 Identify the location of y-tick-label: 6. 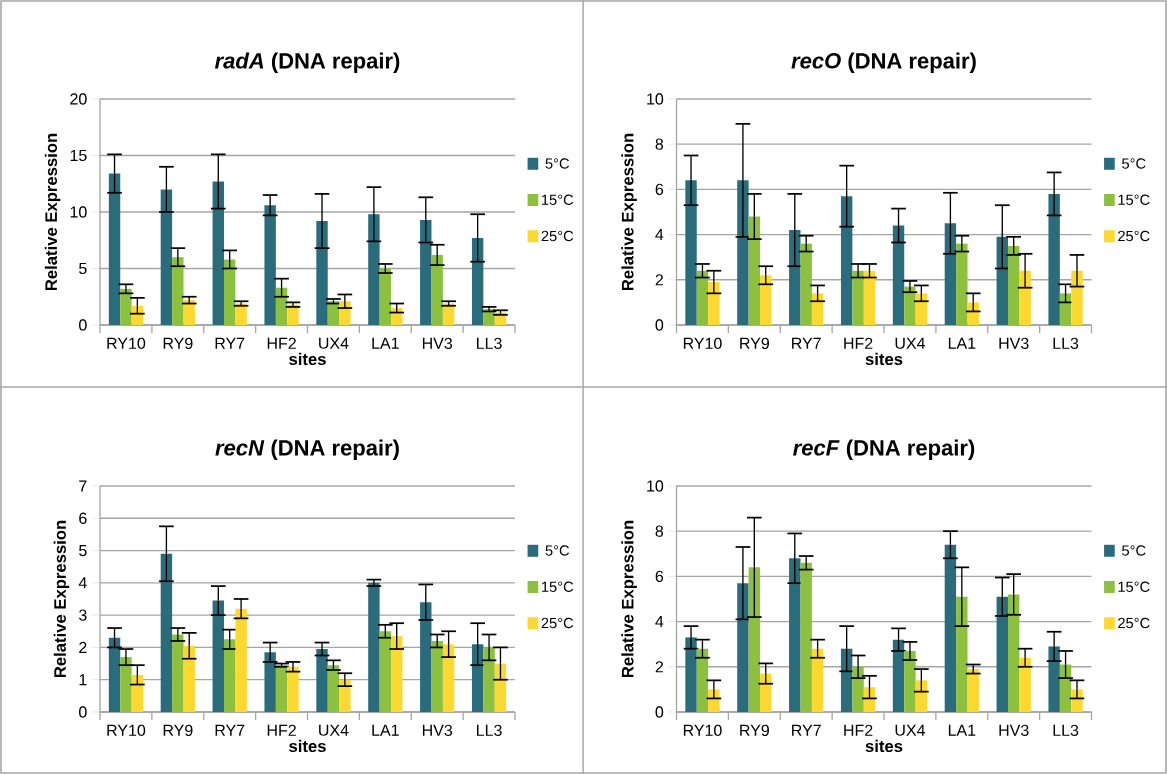
(659, 189).